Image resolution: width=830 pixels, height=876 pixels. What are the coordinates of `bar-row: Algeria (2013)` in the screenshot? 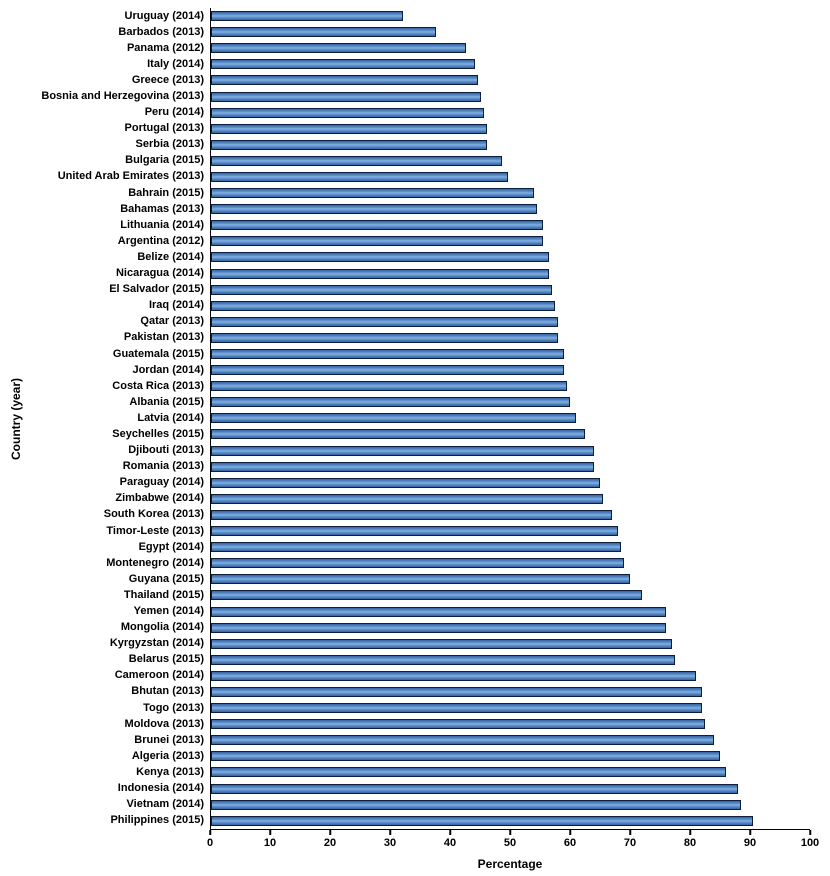 It's located at (471, 756).